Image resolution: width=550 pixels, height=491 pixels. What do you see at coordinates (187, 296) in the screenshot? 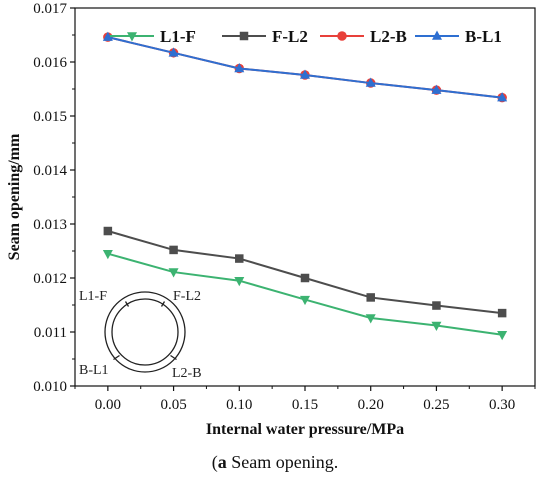
I see `inset-label-f-l2: F-L2` at bounding box center [187, 296].